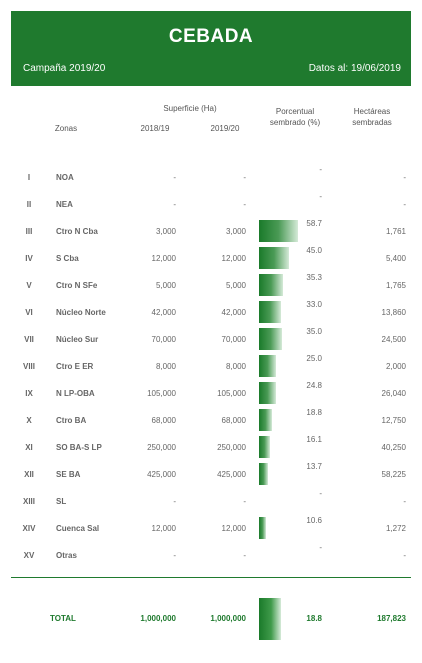  I want to click on hectareas-sembradas: 1,765, so click(395, 285).